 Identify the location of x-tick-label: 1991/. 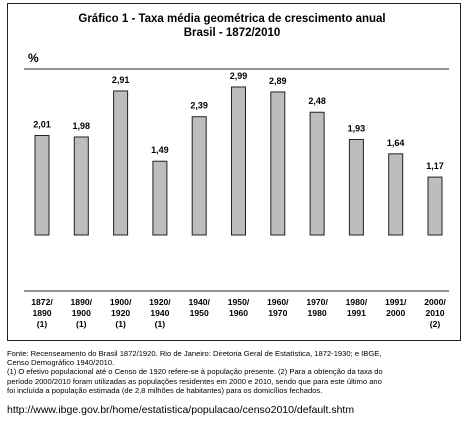
(396, 302).